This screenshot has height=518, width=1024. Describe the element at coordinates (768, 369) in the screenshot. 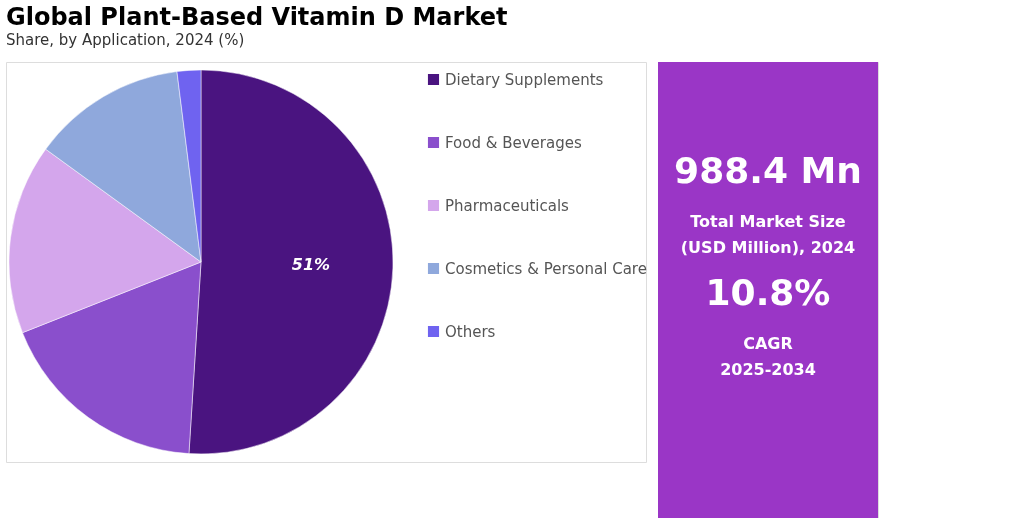

I see `text: 2025-2034` at that location.